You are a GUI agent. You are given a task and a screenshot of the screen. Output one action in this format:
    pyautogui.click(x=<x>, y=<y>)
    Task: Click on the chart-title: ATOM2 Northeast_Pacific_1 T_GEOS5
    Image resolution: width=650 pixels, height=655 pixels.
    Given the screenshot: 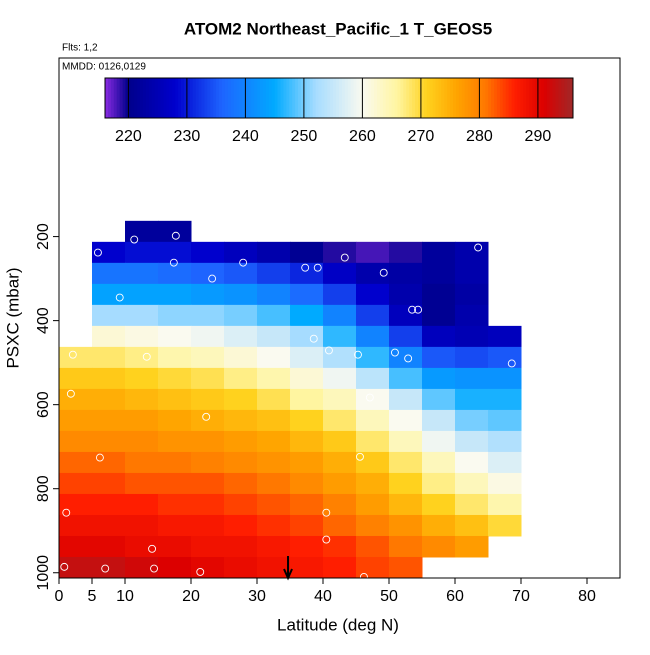 What is the action you would take?
    pyautogui.click(x=338, y=28)
    